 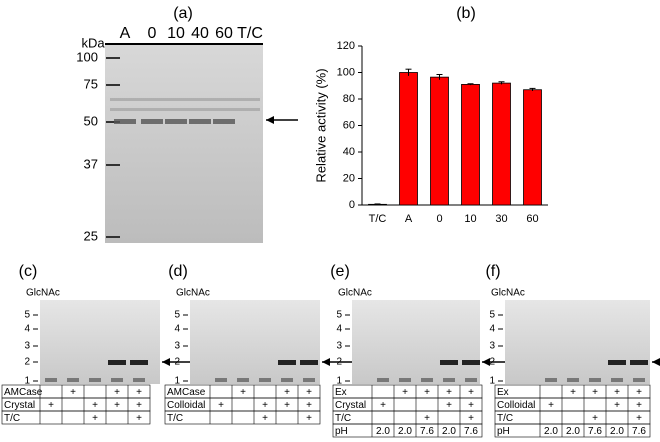 I want to click on x-tick-label: T/C, so click(x=378, y=219).